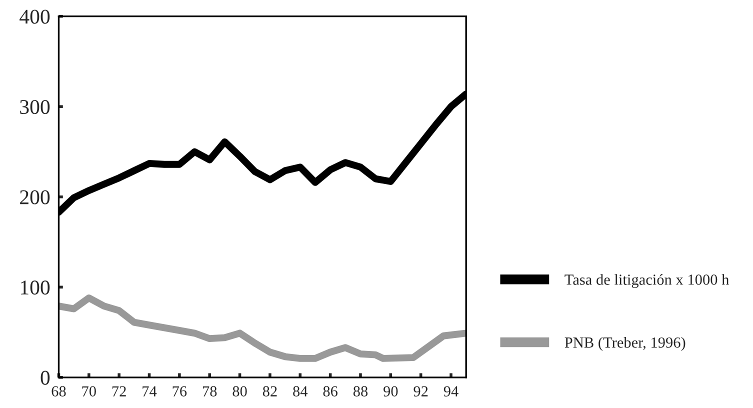  What do you see at coordinates (360, 391) in the screenshot?
I see `x-tick-label: 88` at bounding box center [360, 391].